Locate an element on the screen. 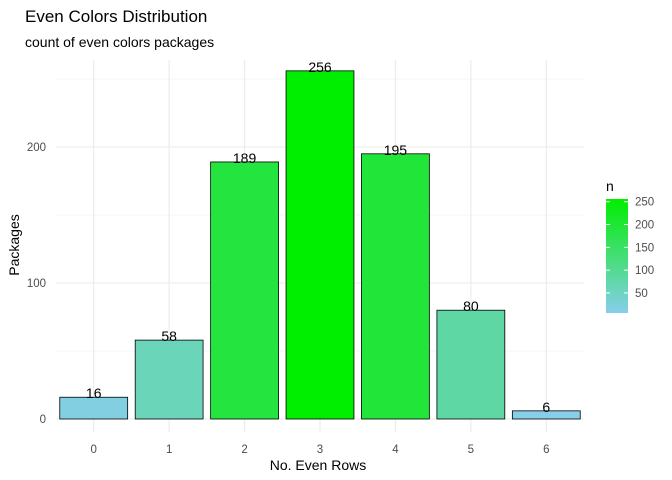 This screenshot has height=480, width=672. x-tick-label: 4 is located at coordinates (395, 450).